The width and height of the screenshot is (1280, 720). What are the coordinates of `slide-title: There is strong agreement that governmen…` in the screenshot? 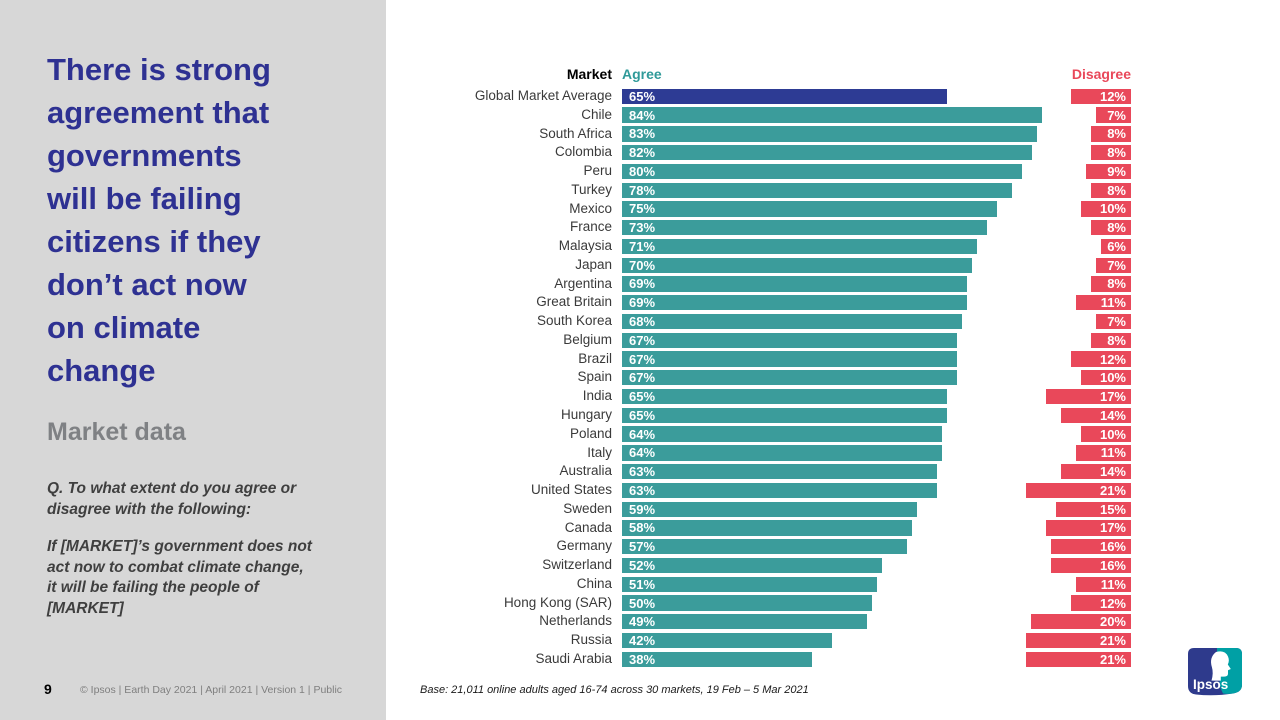 It's located at (159, 220).